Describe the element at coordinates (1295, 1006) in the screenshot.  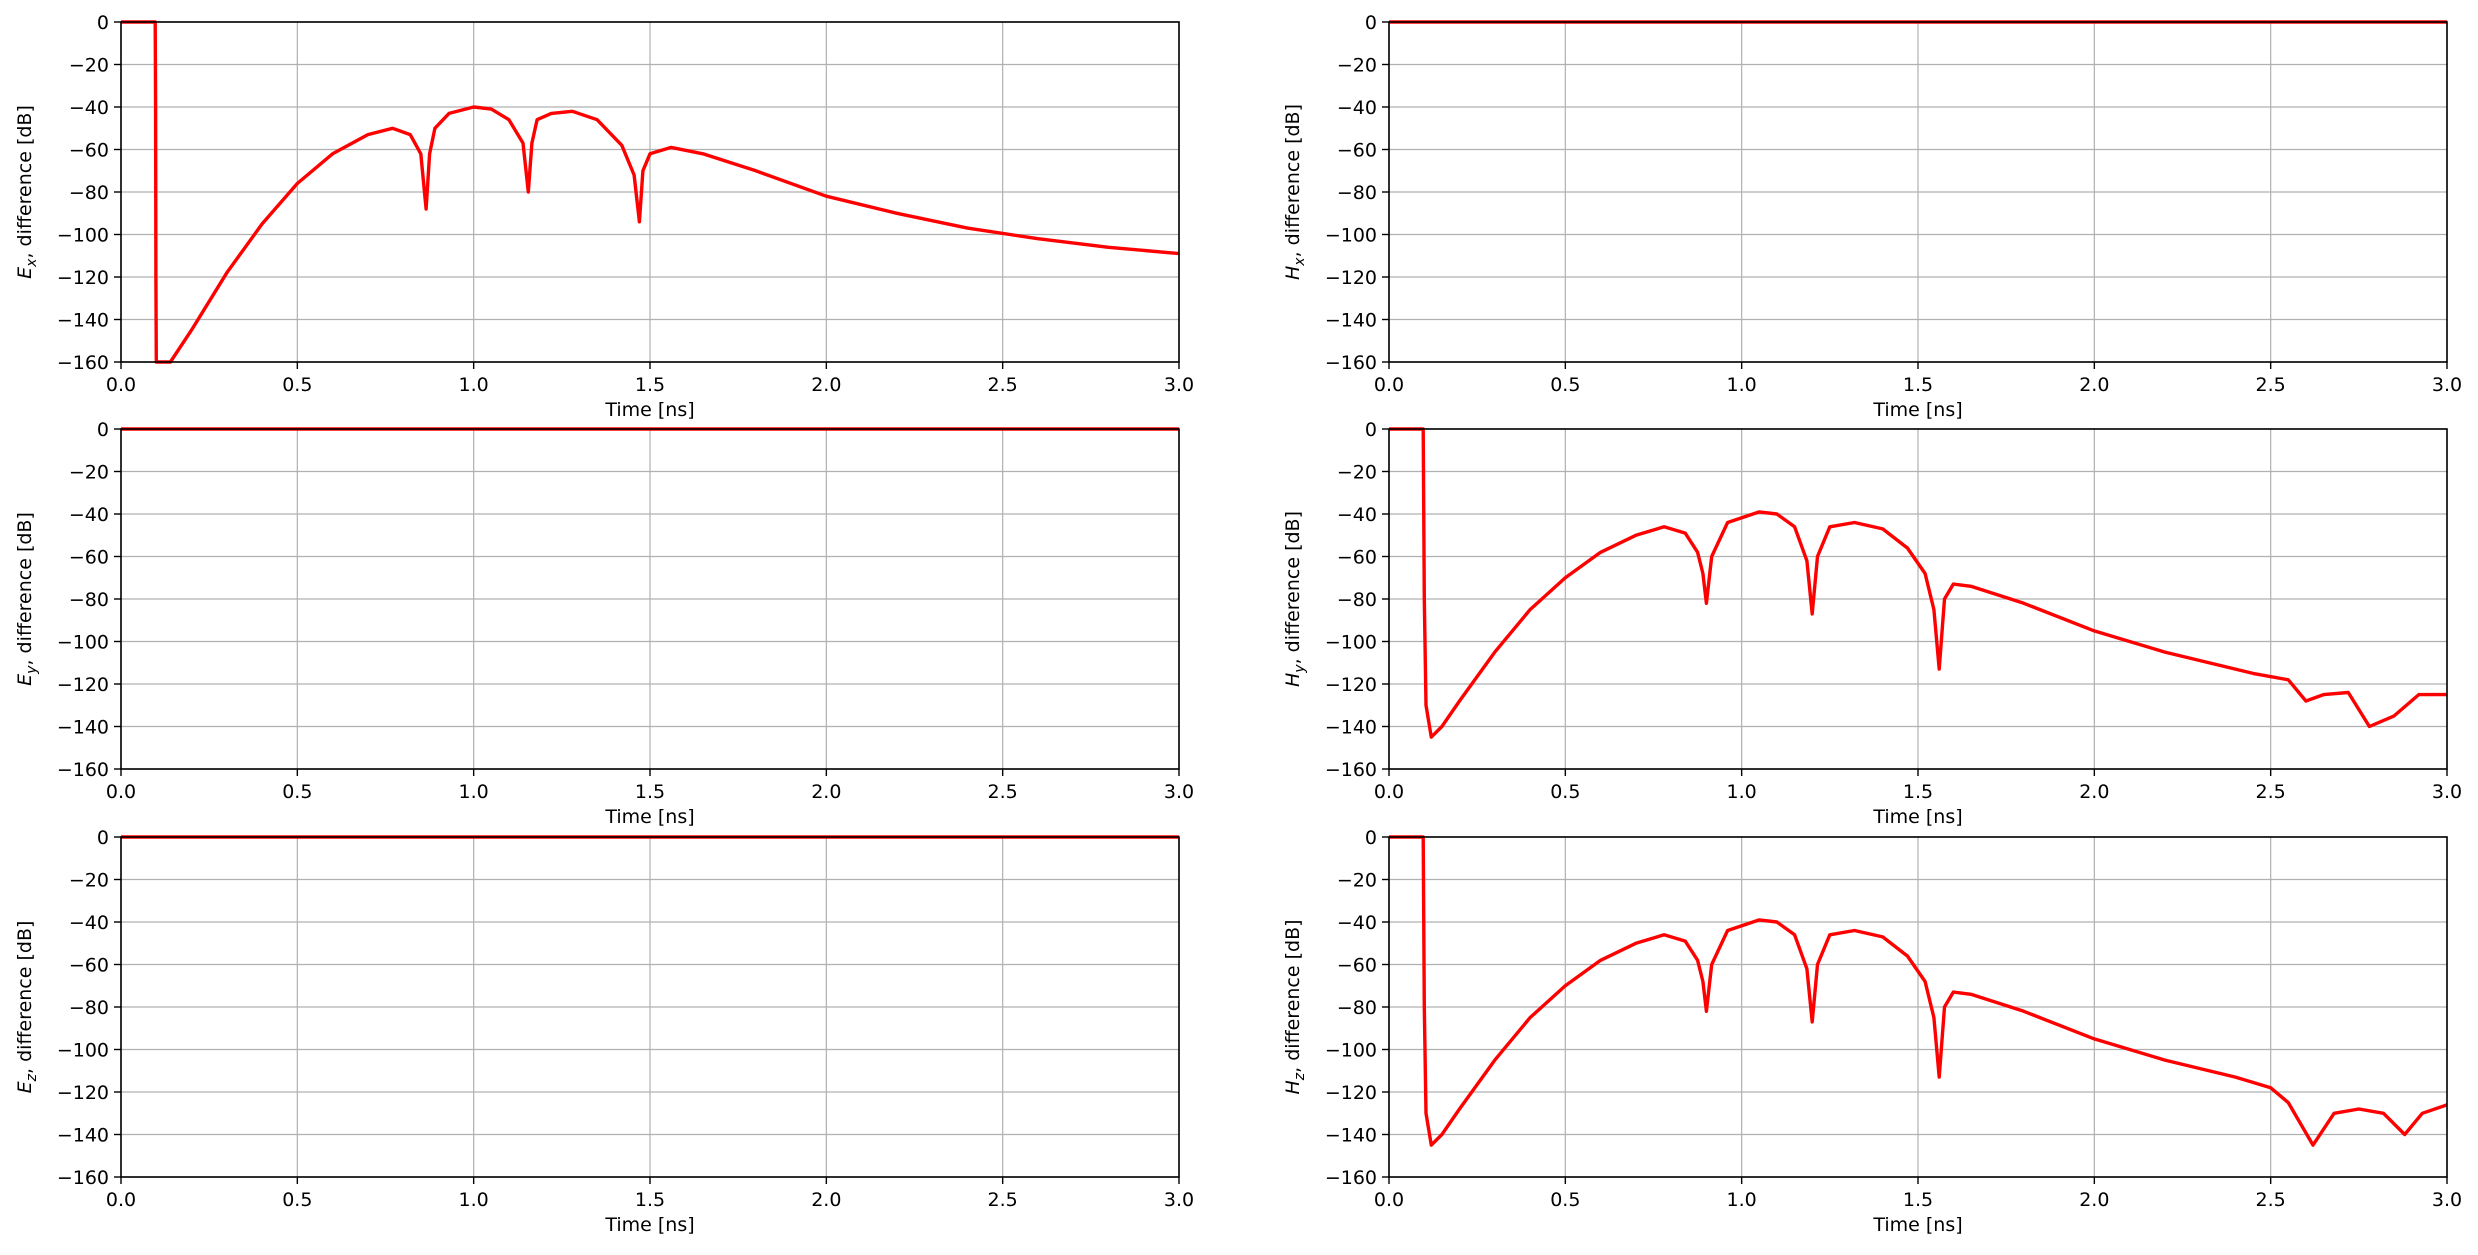
I see `y-axis-label: Hz, difference [dB]` at that location.